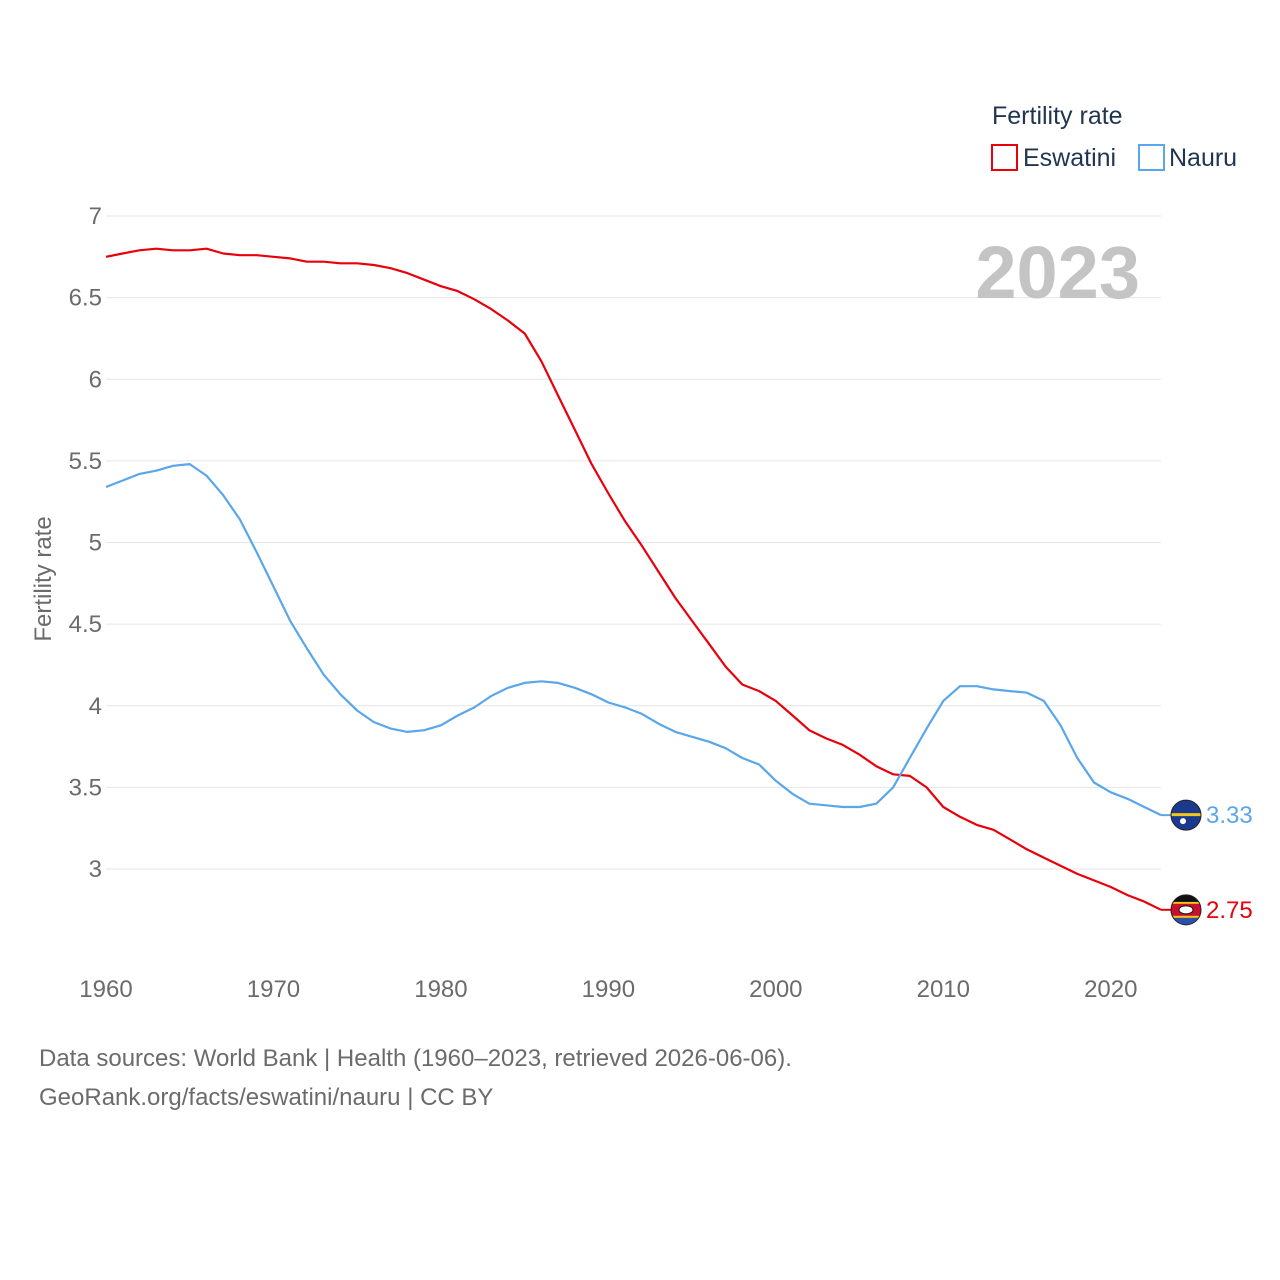 This screenshot has width=1280, height=1280. What do you see at coordinates (1114, 137) in the screenshot?
I see `legend: Fertility rate Eswatini Nauru` at bounding box center [1114, 137].